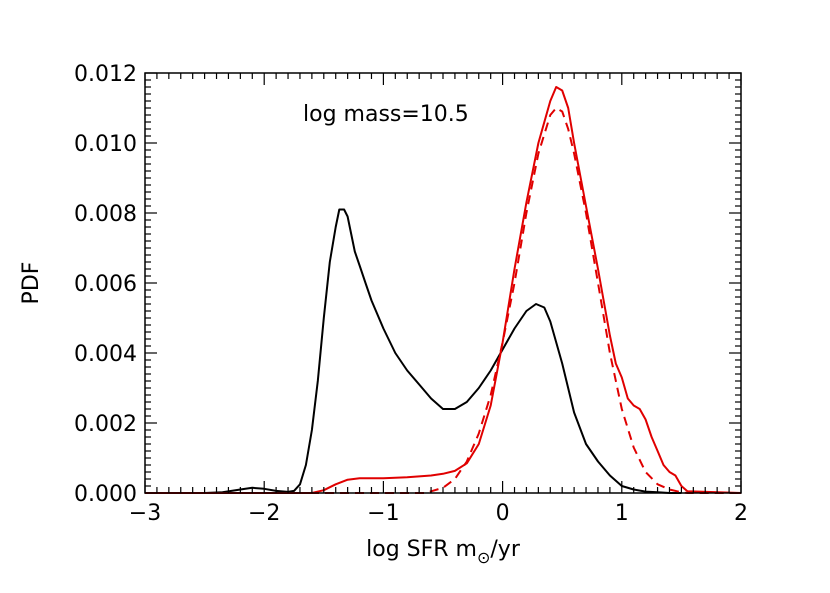 The image size is (830, 593). Describe the element at coordinates (622, 513) in the screenshot. I see `x-tick-label: 1` at that location.